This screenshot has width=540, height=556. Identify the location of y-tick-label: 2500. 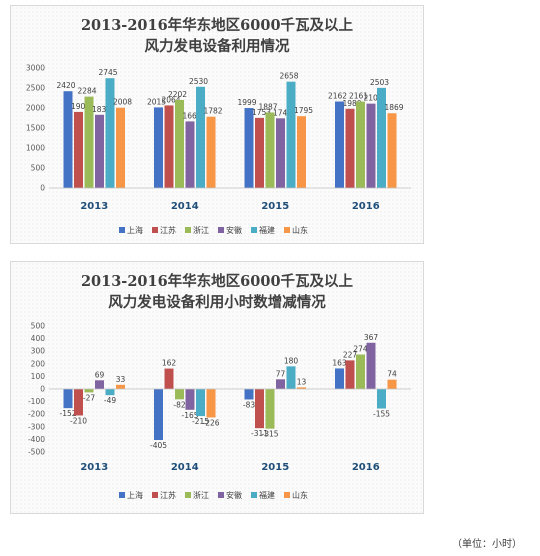
(35, 88).